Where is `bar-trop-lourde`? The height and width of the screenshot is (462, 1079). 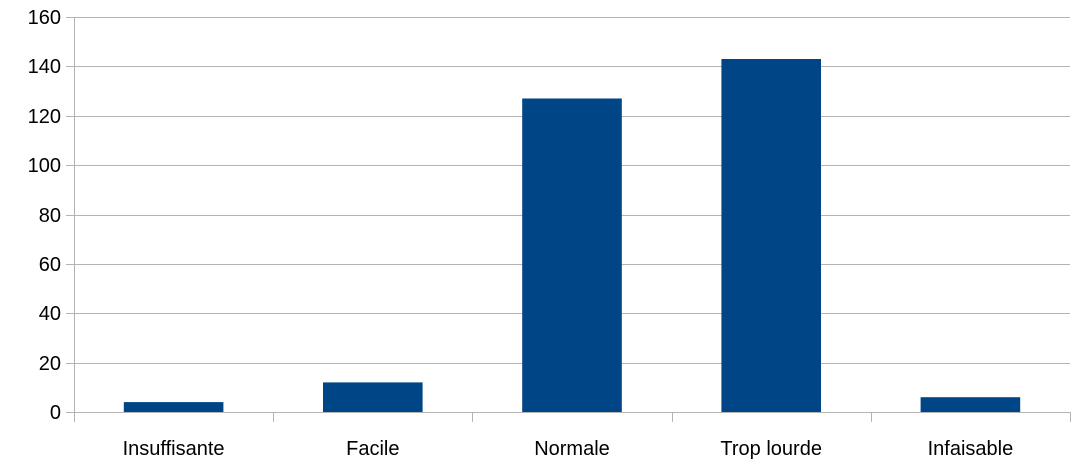
bar-trop-lourde is located at coordinates (771, 235).